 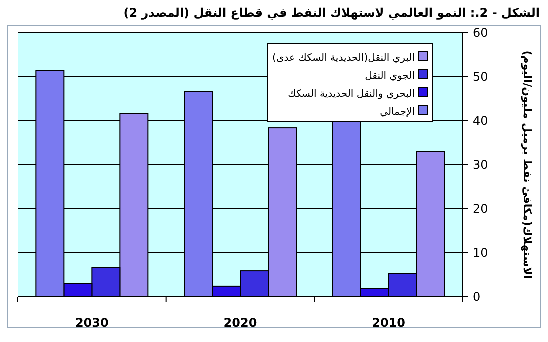 I want to click on x-tick-label: 2020, so click(x=241, y=323).